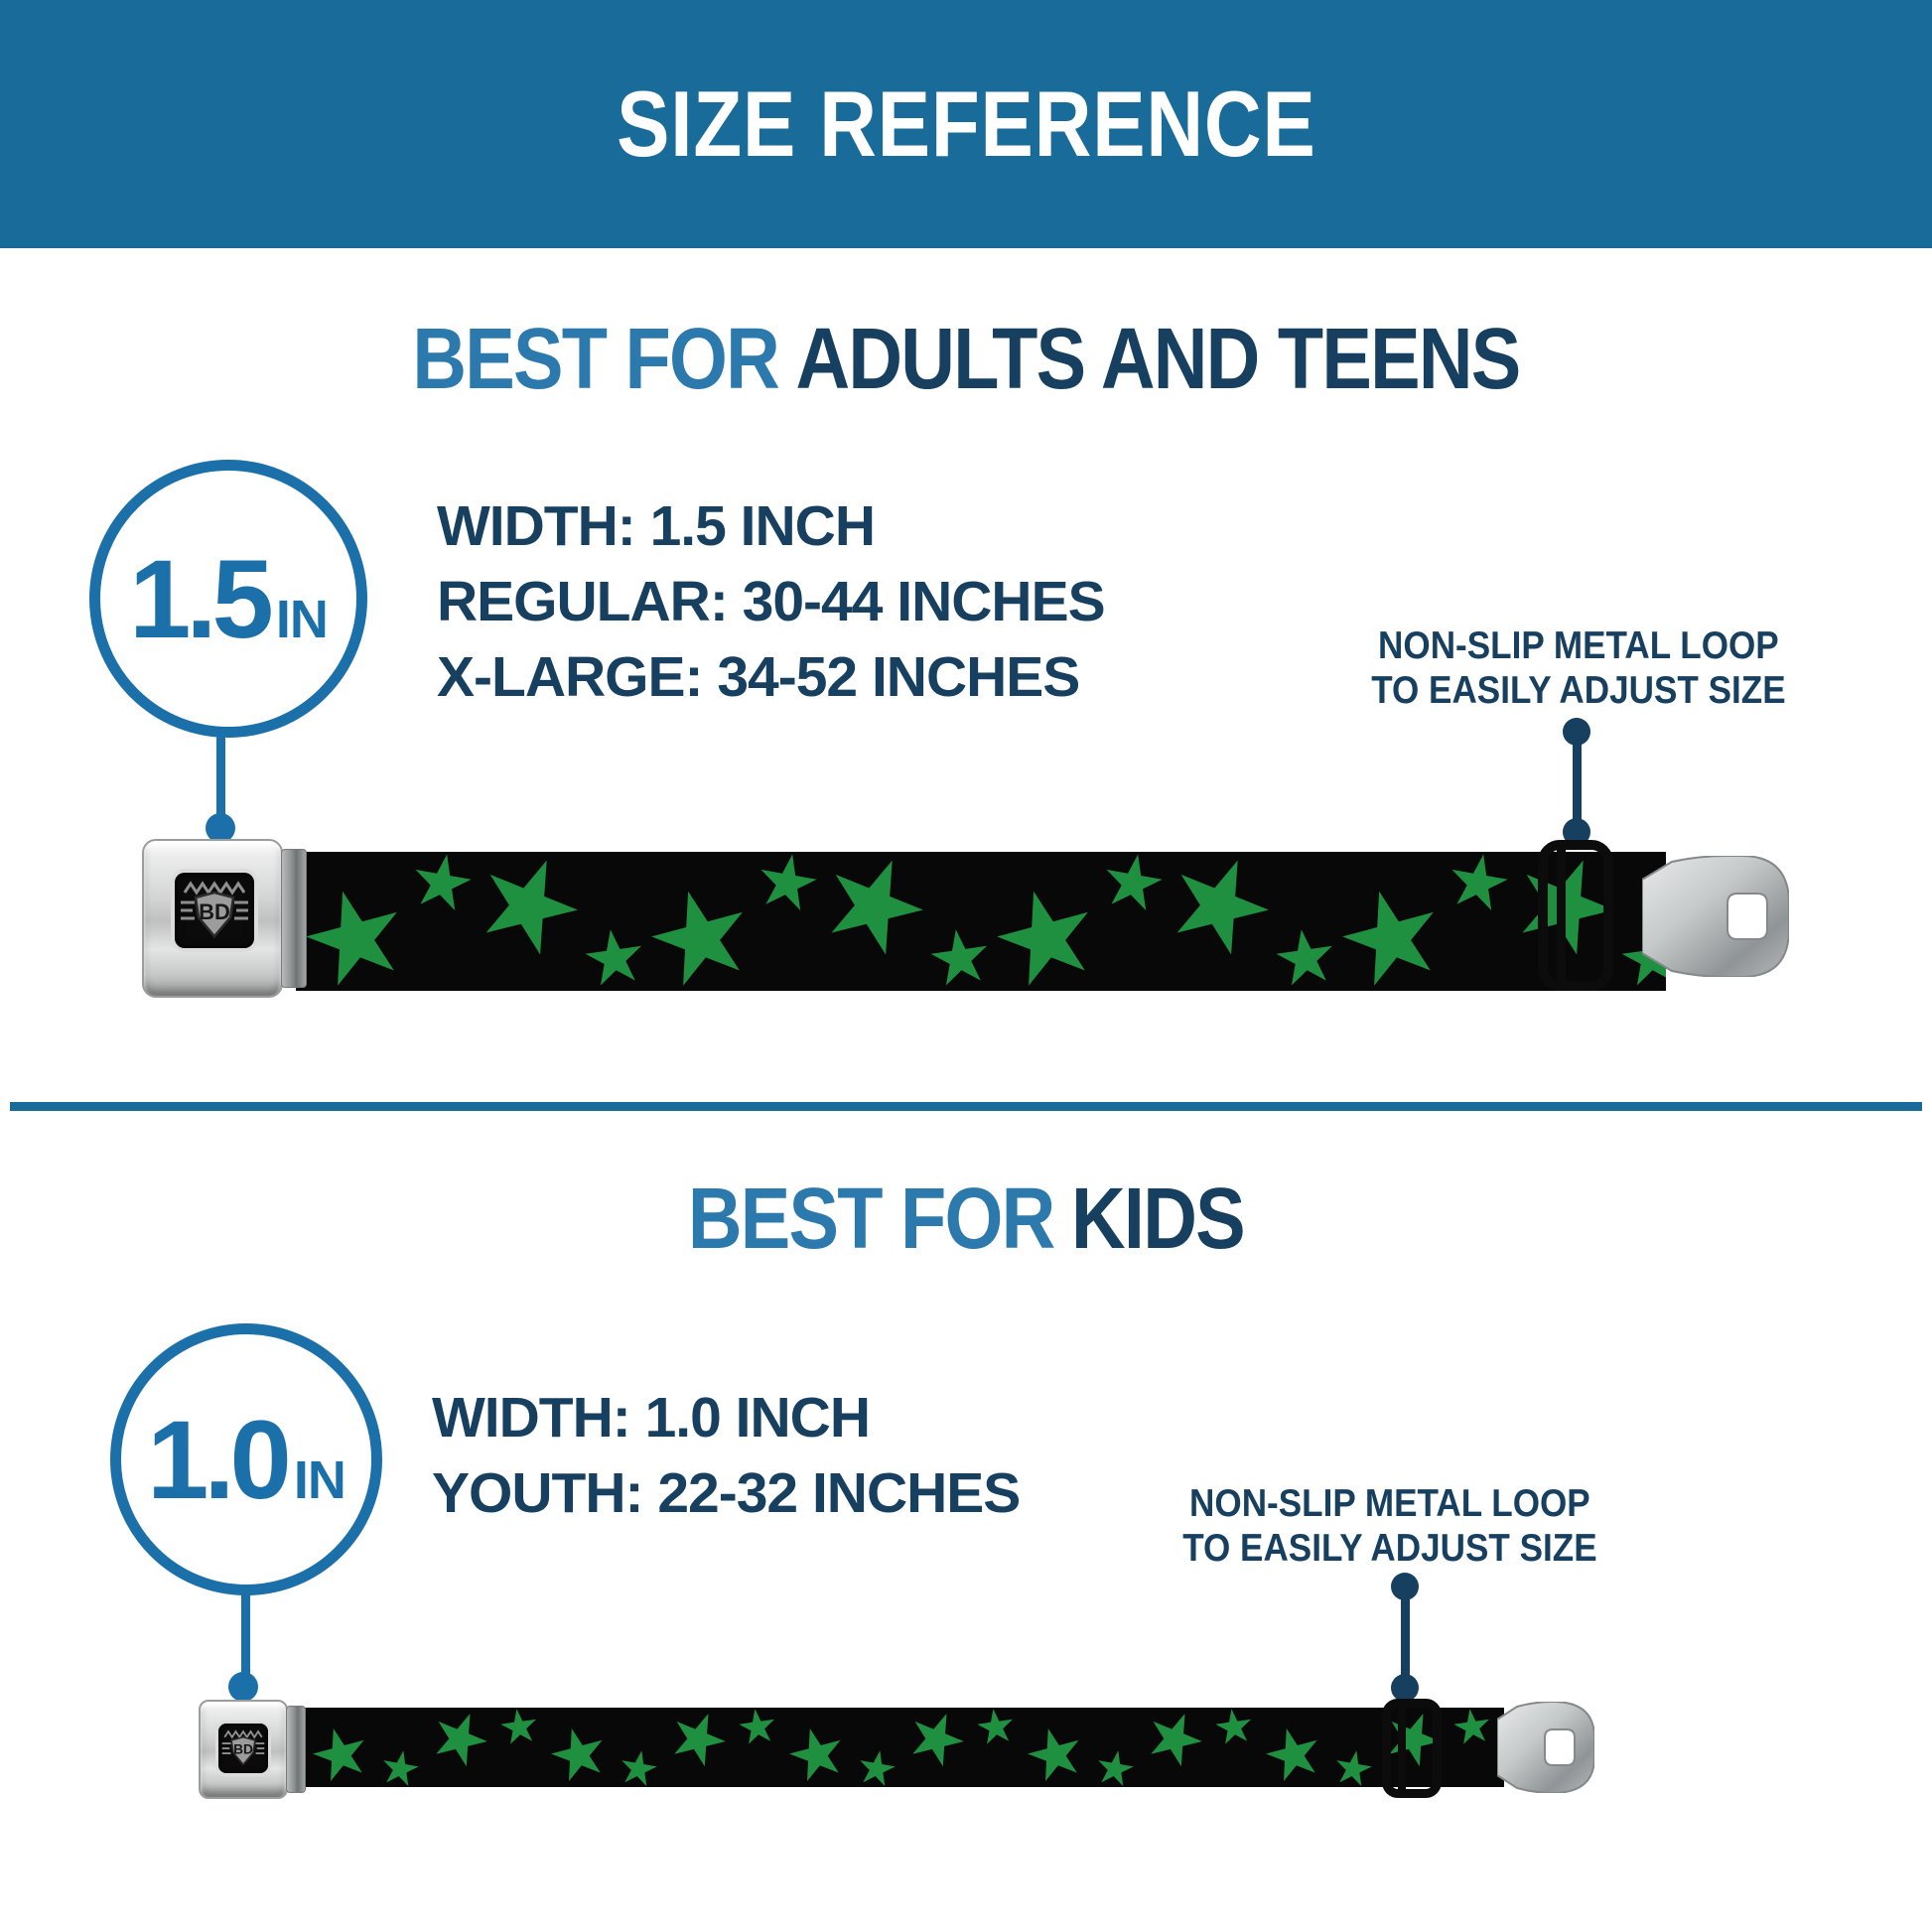 The height and width of the screenshot is (1932, 1932). Describe the element at coordinates (1412, 1748) in the screenshot. I see `adjustment-loop-kids` at that location.